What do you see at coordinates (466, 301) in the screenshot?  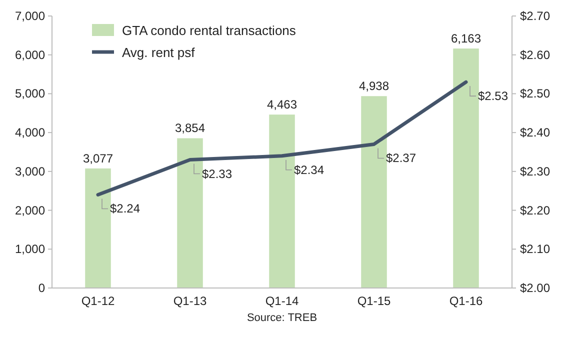 I see `x-tick-label: Q1-16` at bounding box center [466, 301].